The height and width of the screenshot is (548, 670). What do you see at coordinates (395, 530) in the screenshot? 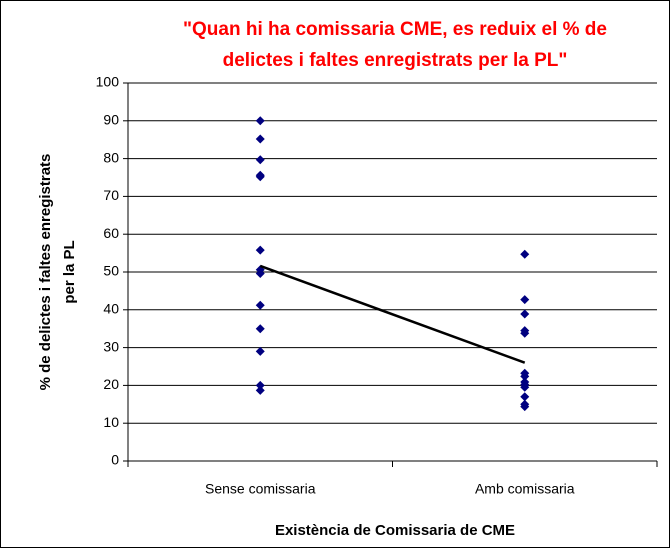
I see `x-axis-label: Existència de Comissaria de CME` at bounding box center [395, 530].